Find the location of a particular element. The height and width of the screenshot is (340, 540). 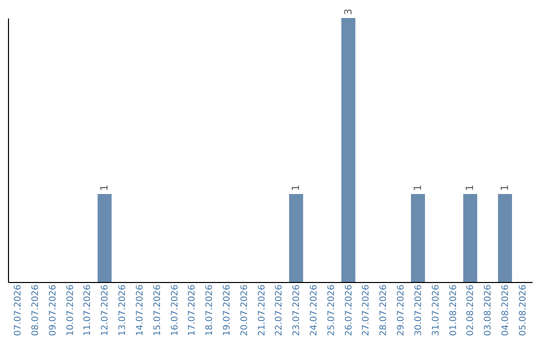

x-tick-label: 13.07.2026 is located at coordinates (123, 310).